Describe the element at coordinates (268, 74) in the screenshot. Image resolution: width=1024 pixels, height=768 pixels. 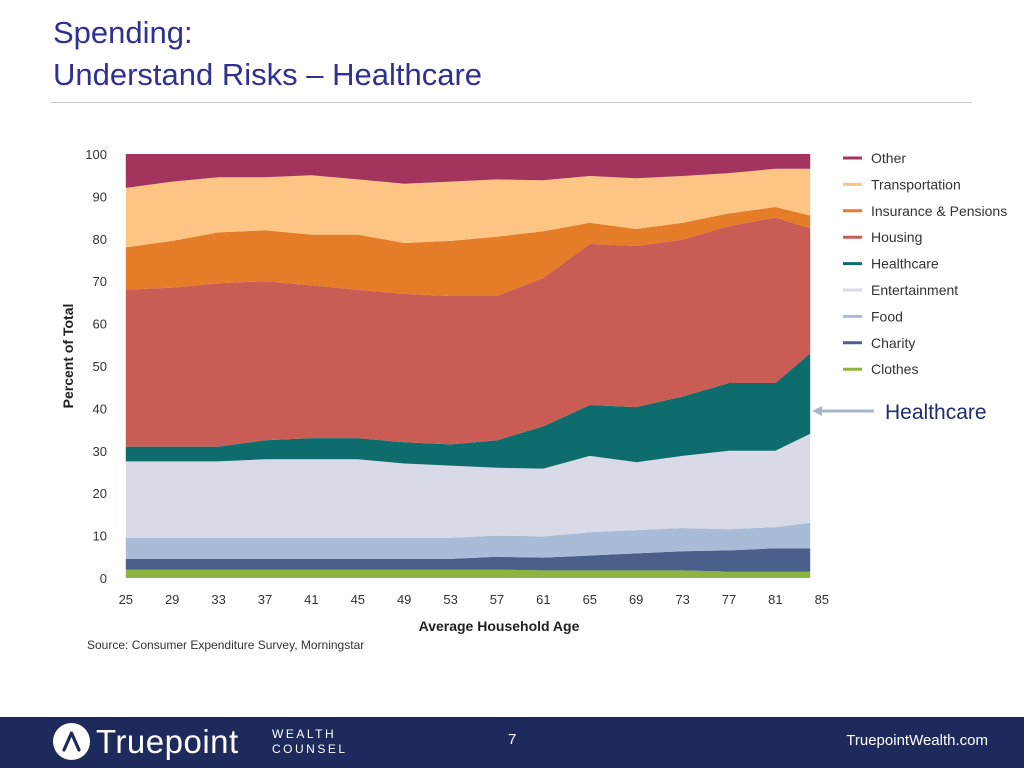
I see `slide-title-line-2: Understand Risks – Healthcare` at that location.